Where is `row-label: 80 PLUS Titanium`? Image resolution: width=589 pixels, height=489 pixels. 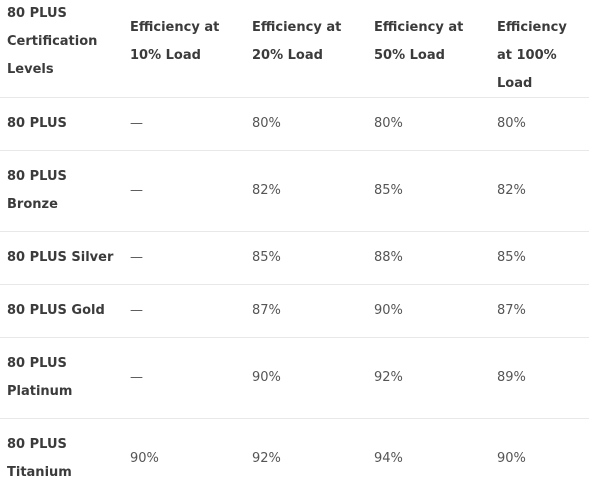 row-label: 80 PLUS Titanium is located at coordinates (39, 458).